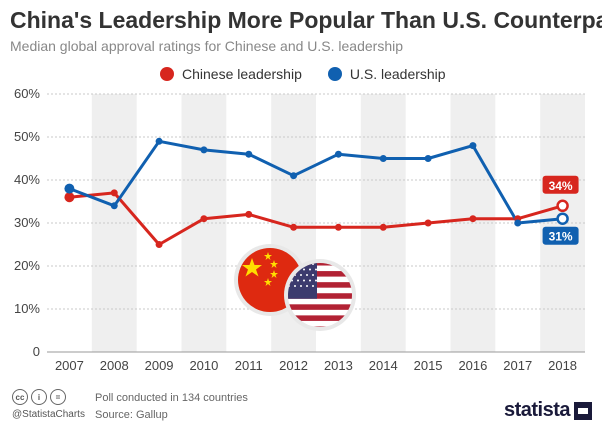 This screenshot has width=602, height=429. I want to click on y-tick-label: 30%, so click(27, 222).